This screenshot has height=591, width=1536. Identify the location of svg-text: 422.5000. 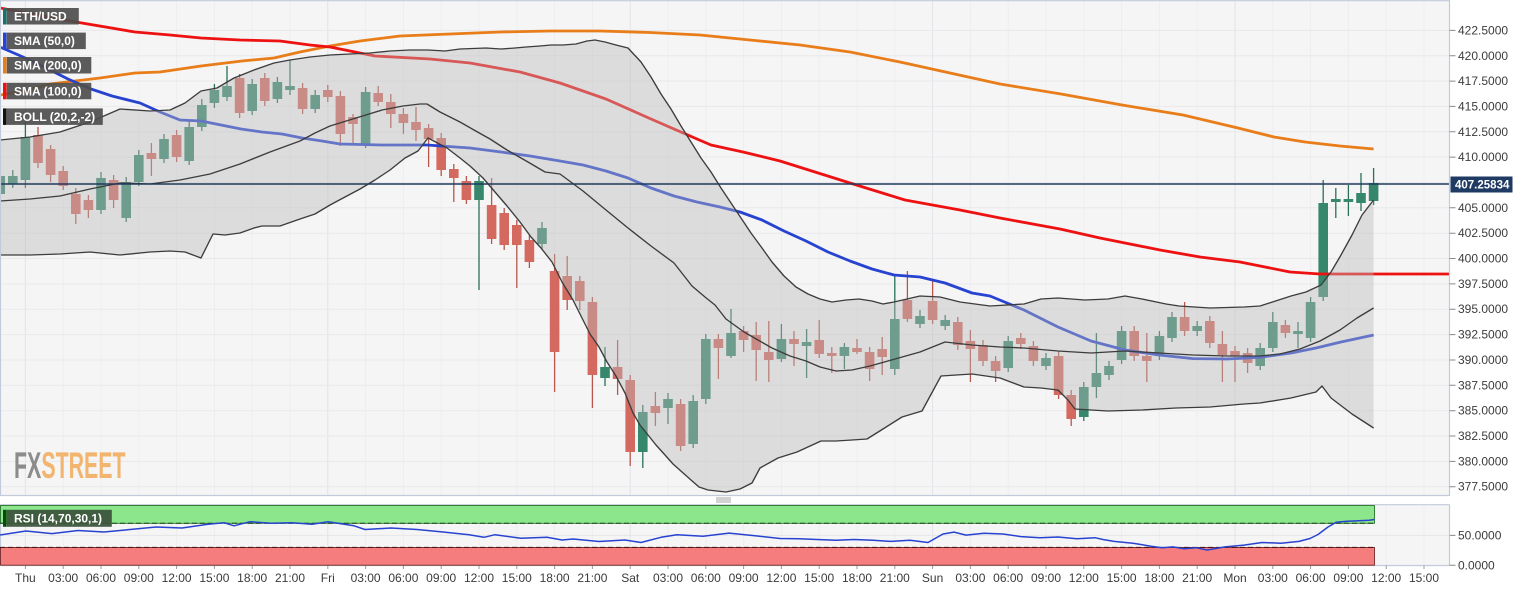
(1483, 30).